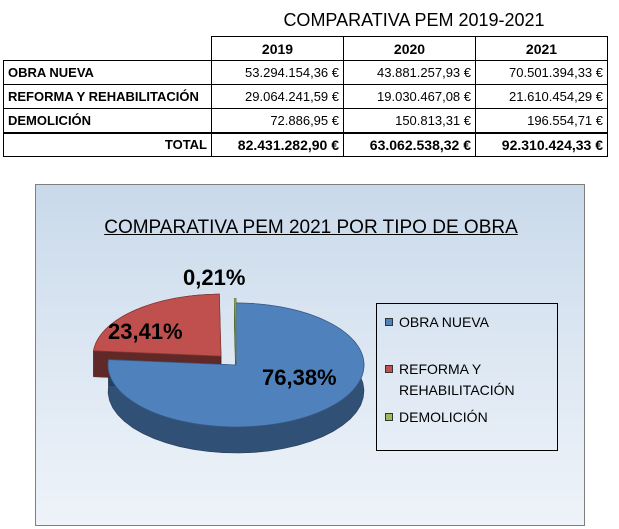  I want to click on legend-label: REHABILITACIÓN, so click(457, 390).